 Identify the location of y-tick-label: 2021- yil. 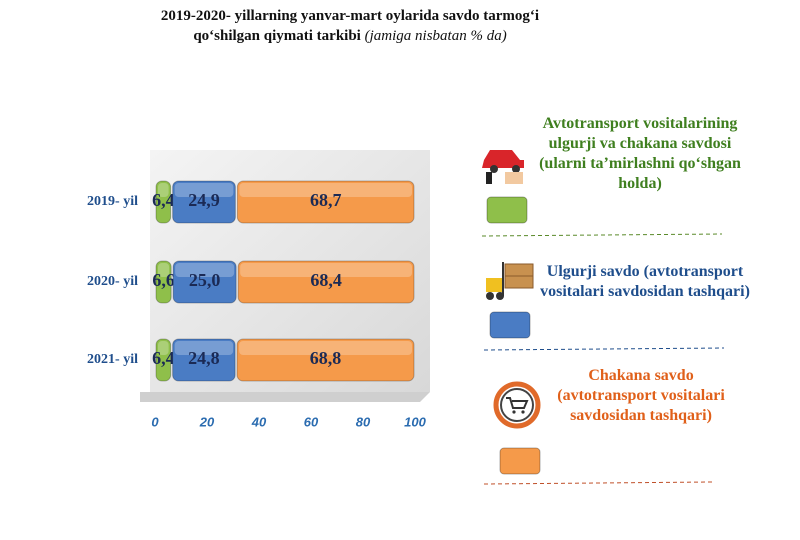
(112, 359).